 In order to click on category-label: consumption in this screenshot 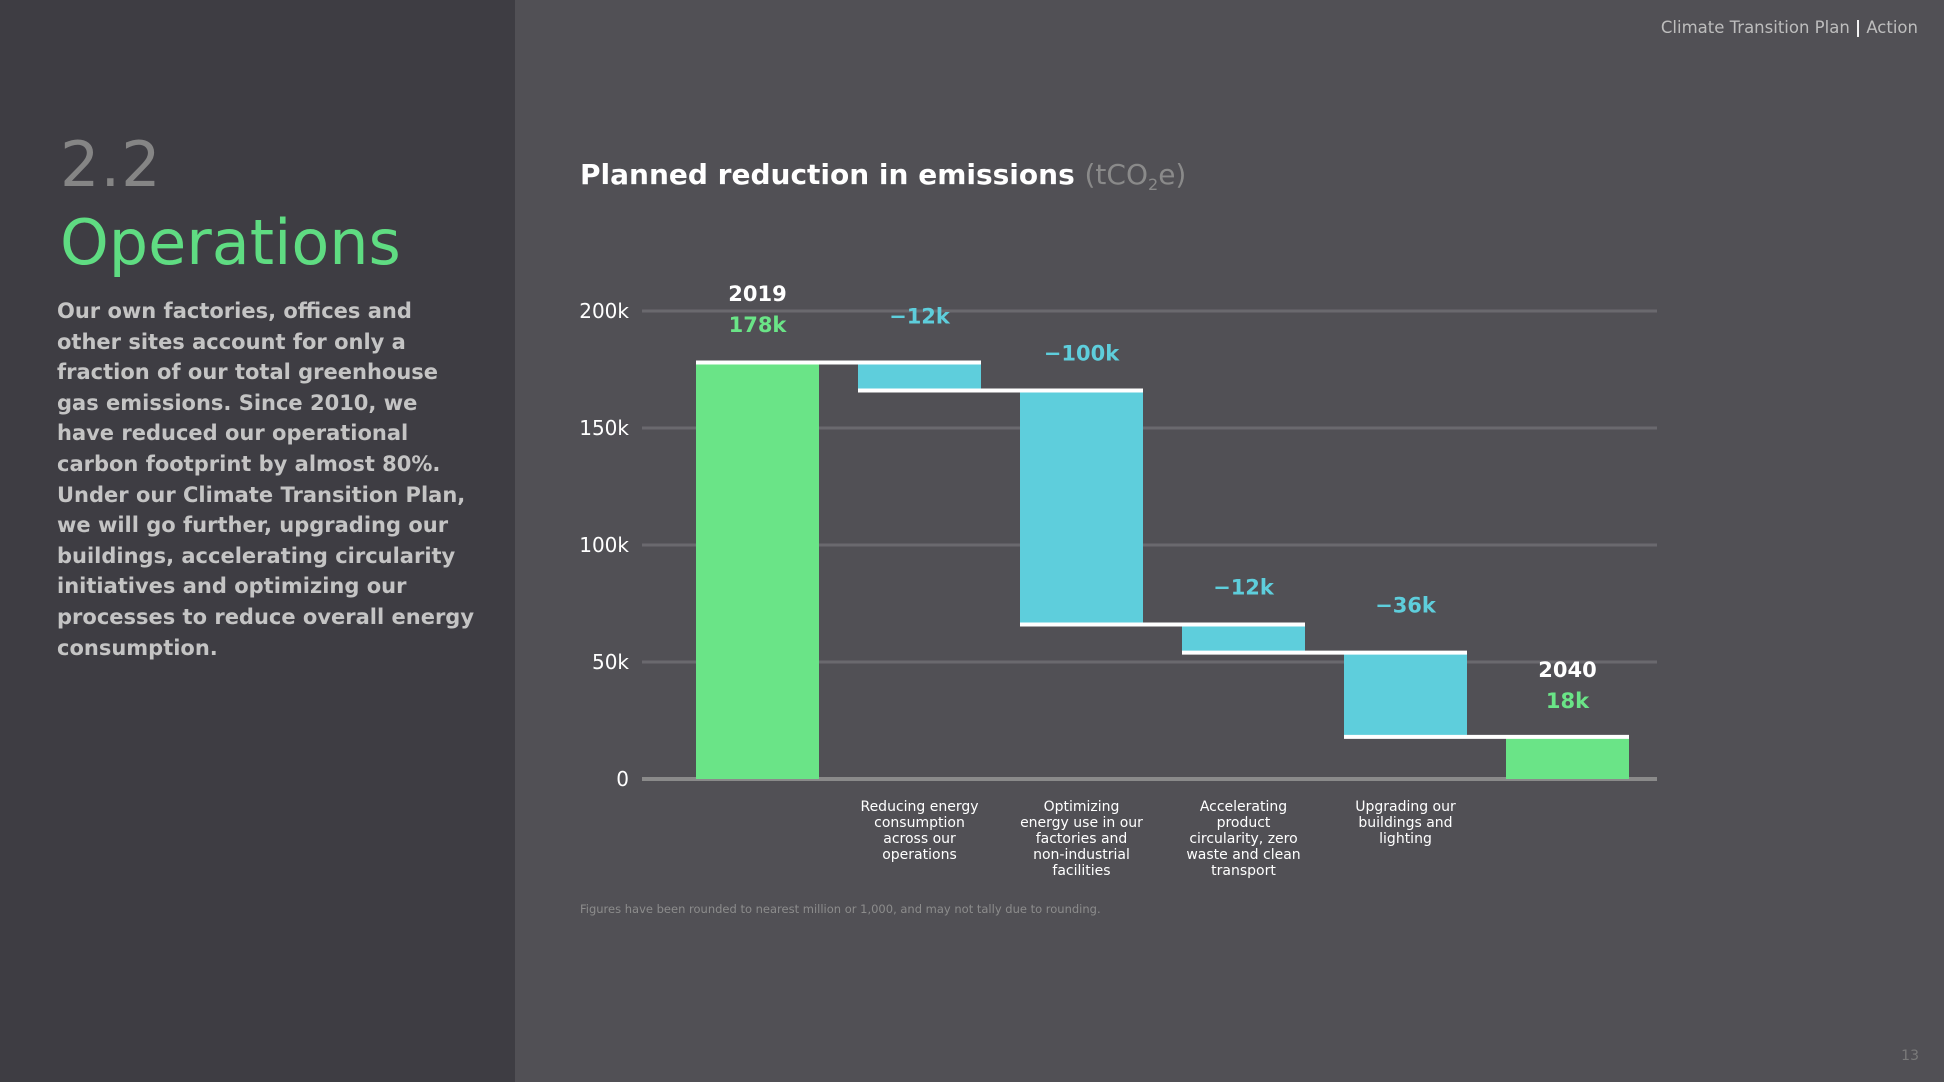, I will do `click(919, 823)`.